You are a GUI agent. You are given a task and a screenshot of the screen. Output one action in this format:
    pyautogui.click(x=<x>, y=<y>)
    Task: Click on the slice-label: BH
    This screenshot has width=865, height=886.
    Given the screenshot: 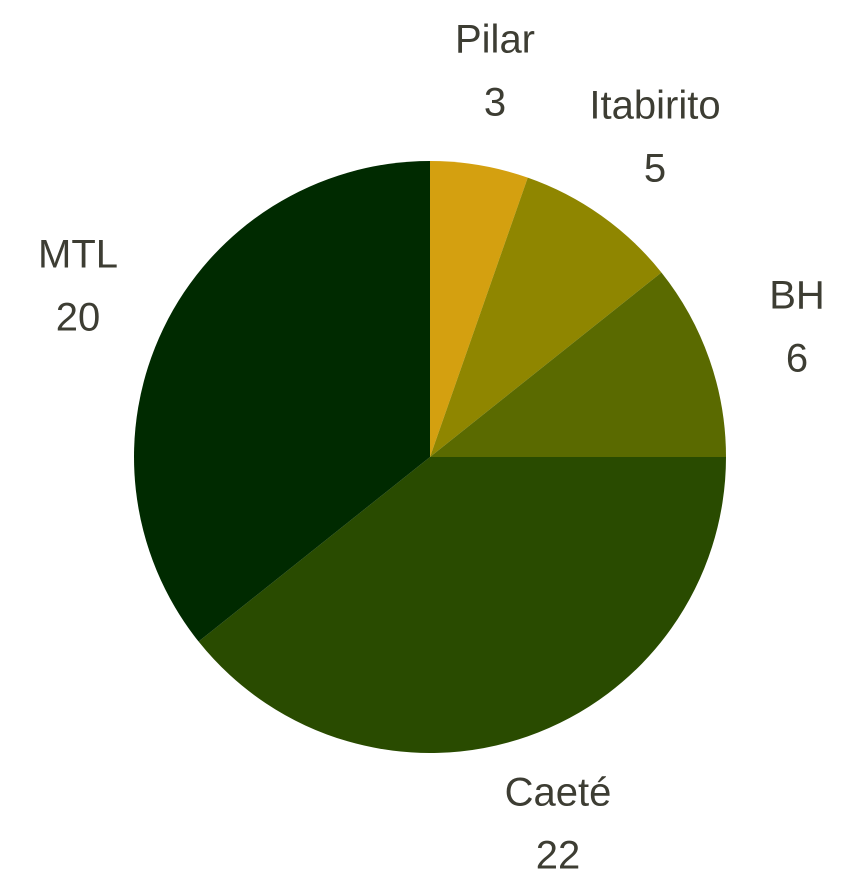 What is the action you would take?
    pyautogui.click(x=797, y=296)
    